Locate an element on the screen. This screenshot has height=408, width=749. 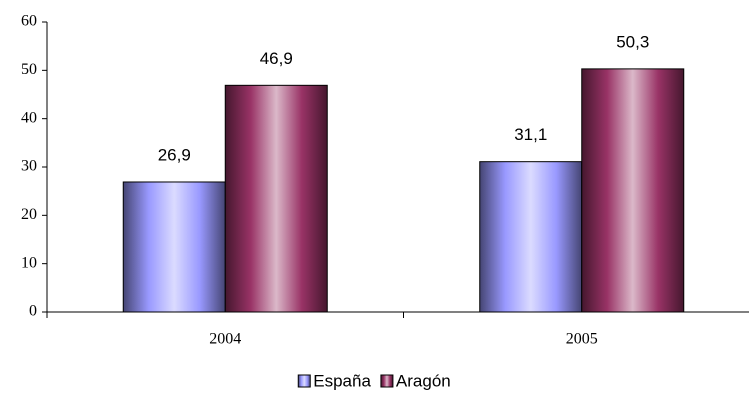
value-label: 26,9 is located at coordinates (174, 154).